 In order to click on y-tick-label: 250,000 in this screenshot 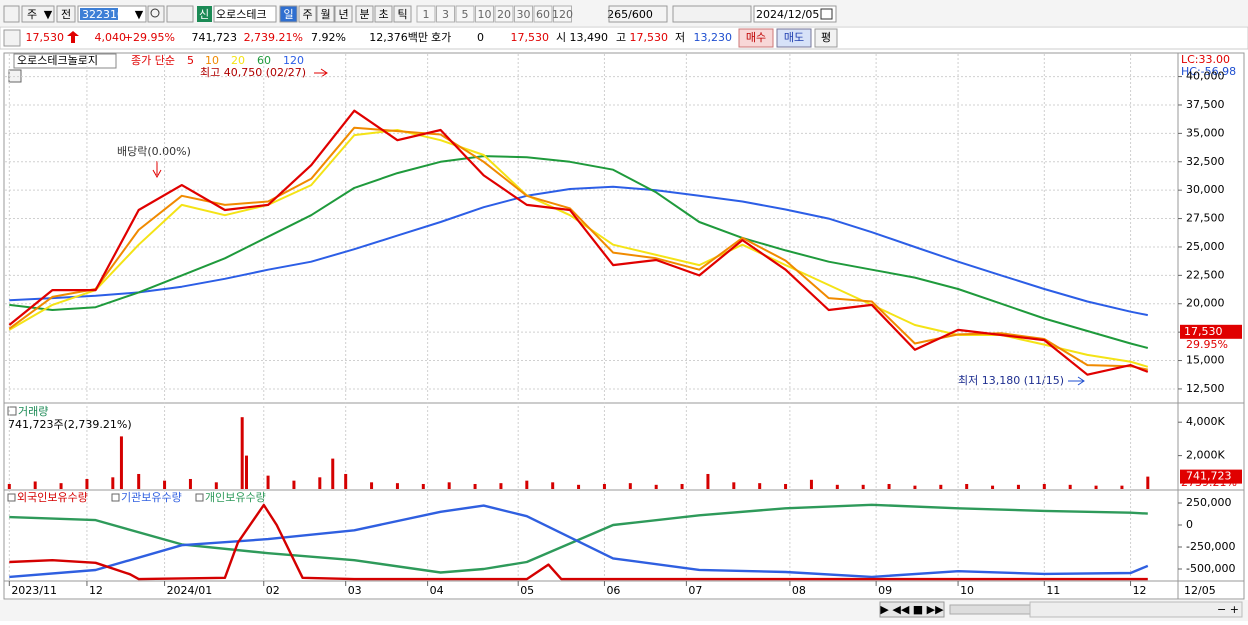, I will do `click(1209, 502)`.